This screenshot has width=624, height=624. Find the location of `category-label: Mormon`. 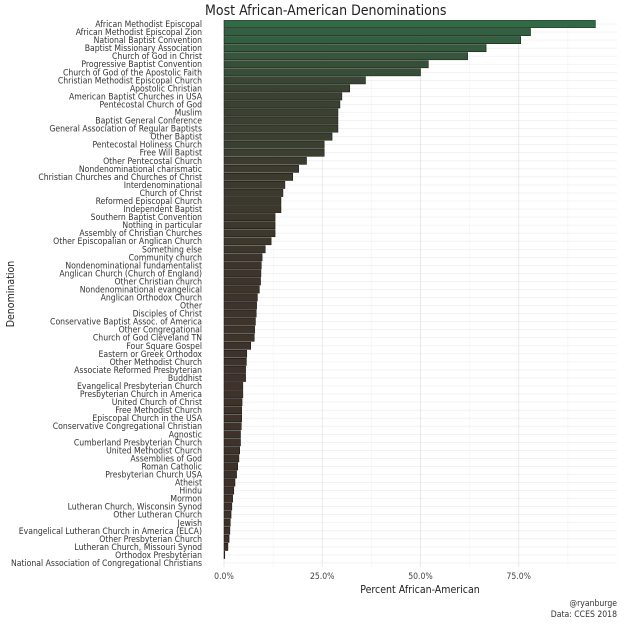

category-label: Mormon is located at coordinates (186, 500).